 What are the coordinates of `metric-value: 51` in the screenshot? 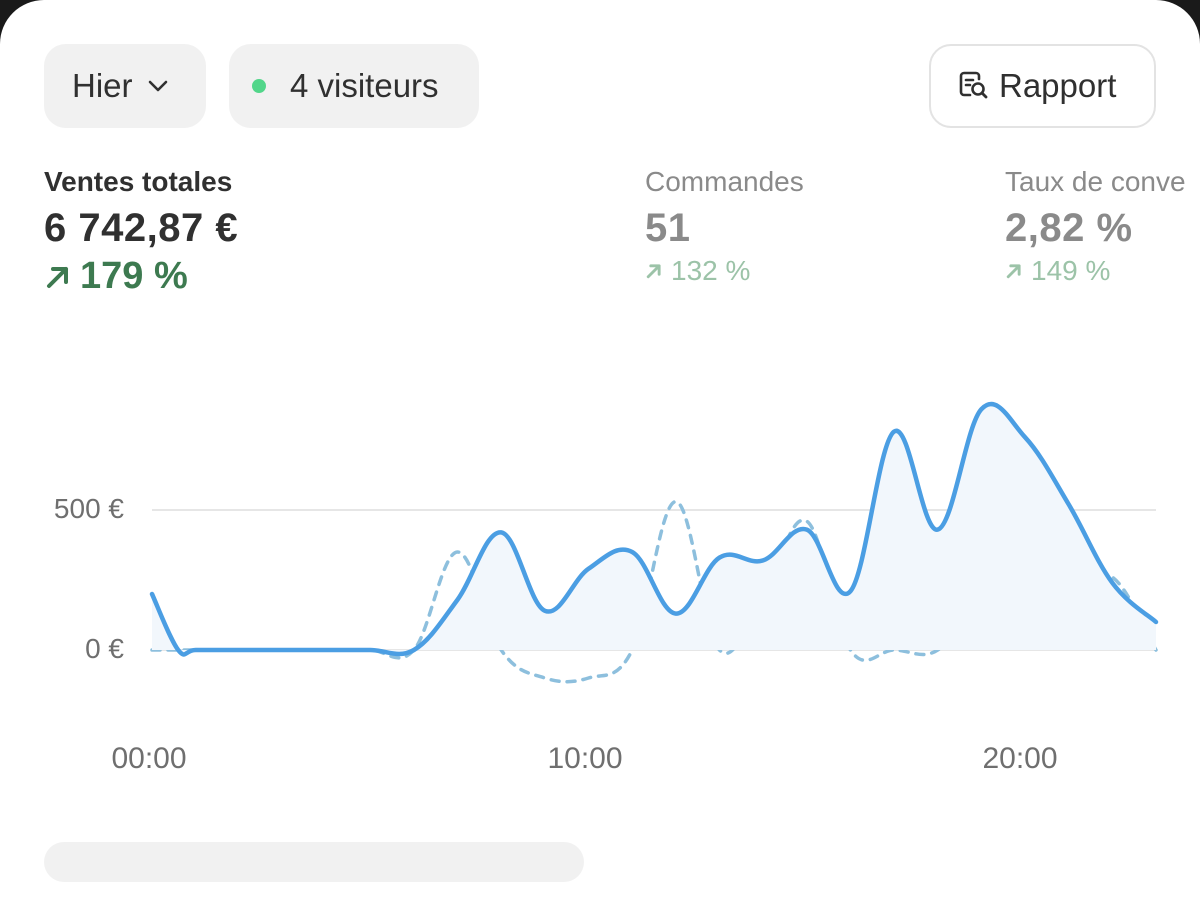 It's located at (668, 228).